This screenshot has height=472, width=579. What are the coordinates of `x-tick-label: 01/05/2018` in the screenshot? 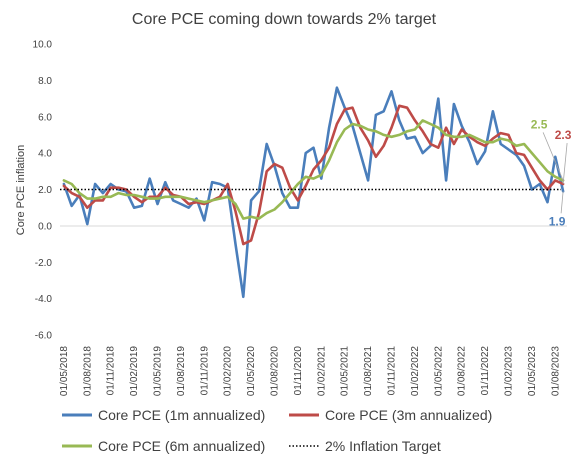 It's located at (64, 371).